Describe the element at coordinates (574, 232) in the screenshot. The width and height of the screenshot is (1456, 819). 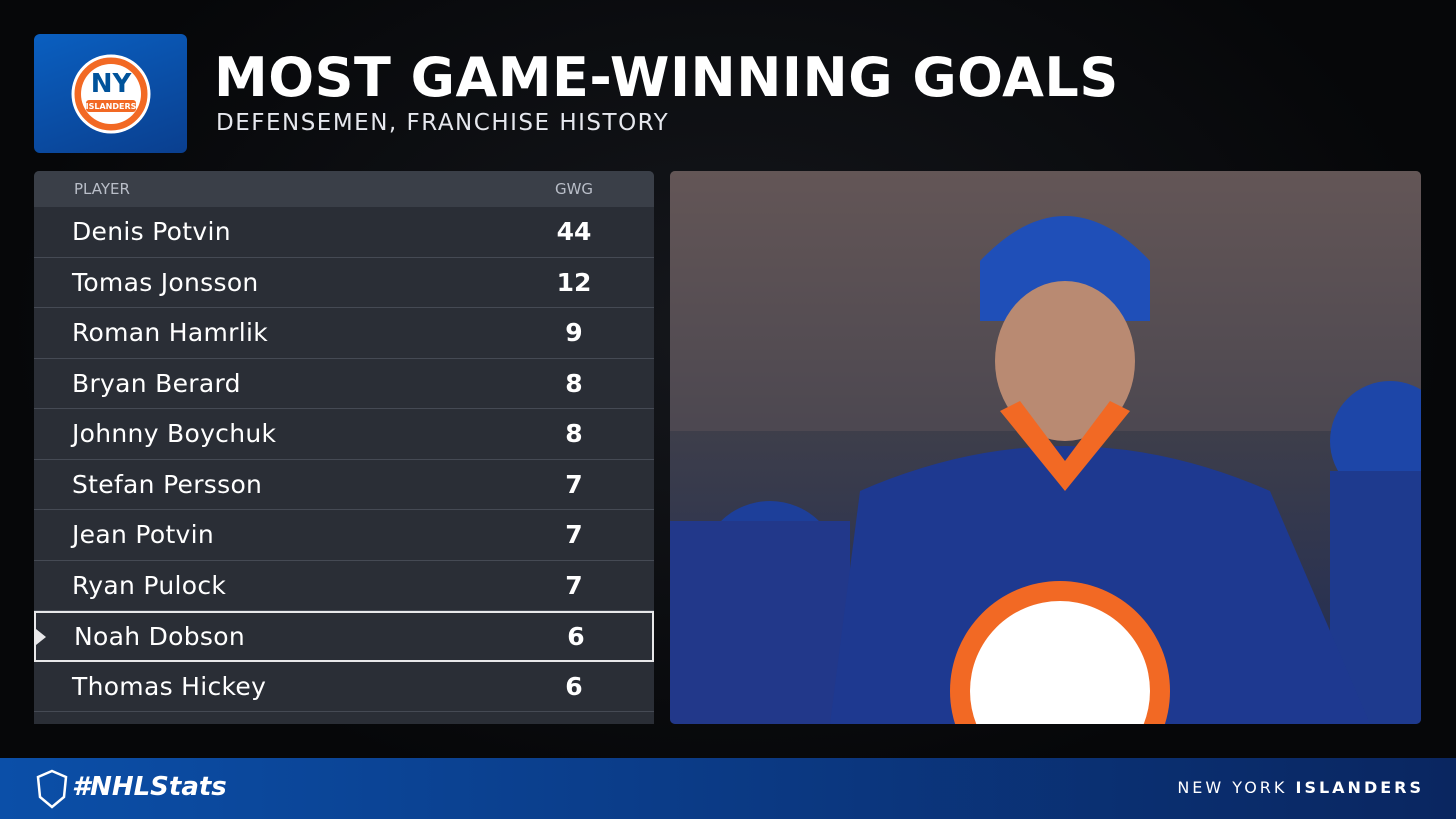
I see `gwg-value: 44` at that location.